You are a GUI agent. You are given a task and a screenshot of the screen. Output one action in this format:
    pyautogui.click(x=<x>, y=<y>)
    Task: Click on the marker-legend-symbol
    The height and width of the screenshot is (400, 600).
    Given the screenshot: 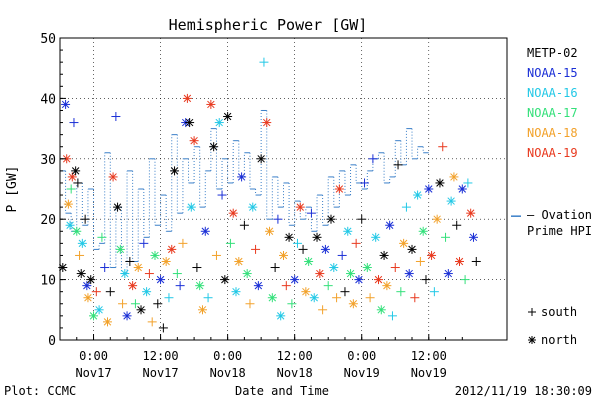 What is the action you would take?
    pyautogui.click(x=532, y=340)
    